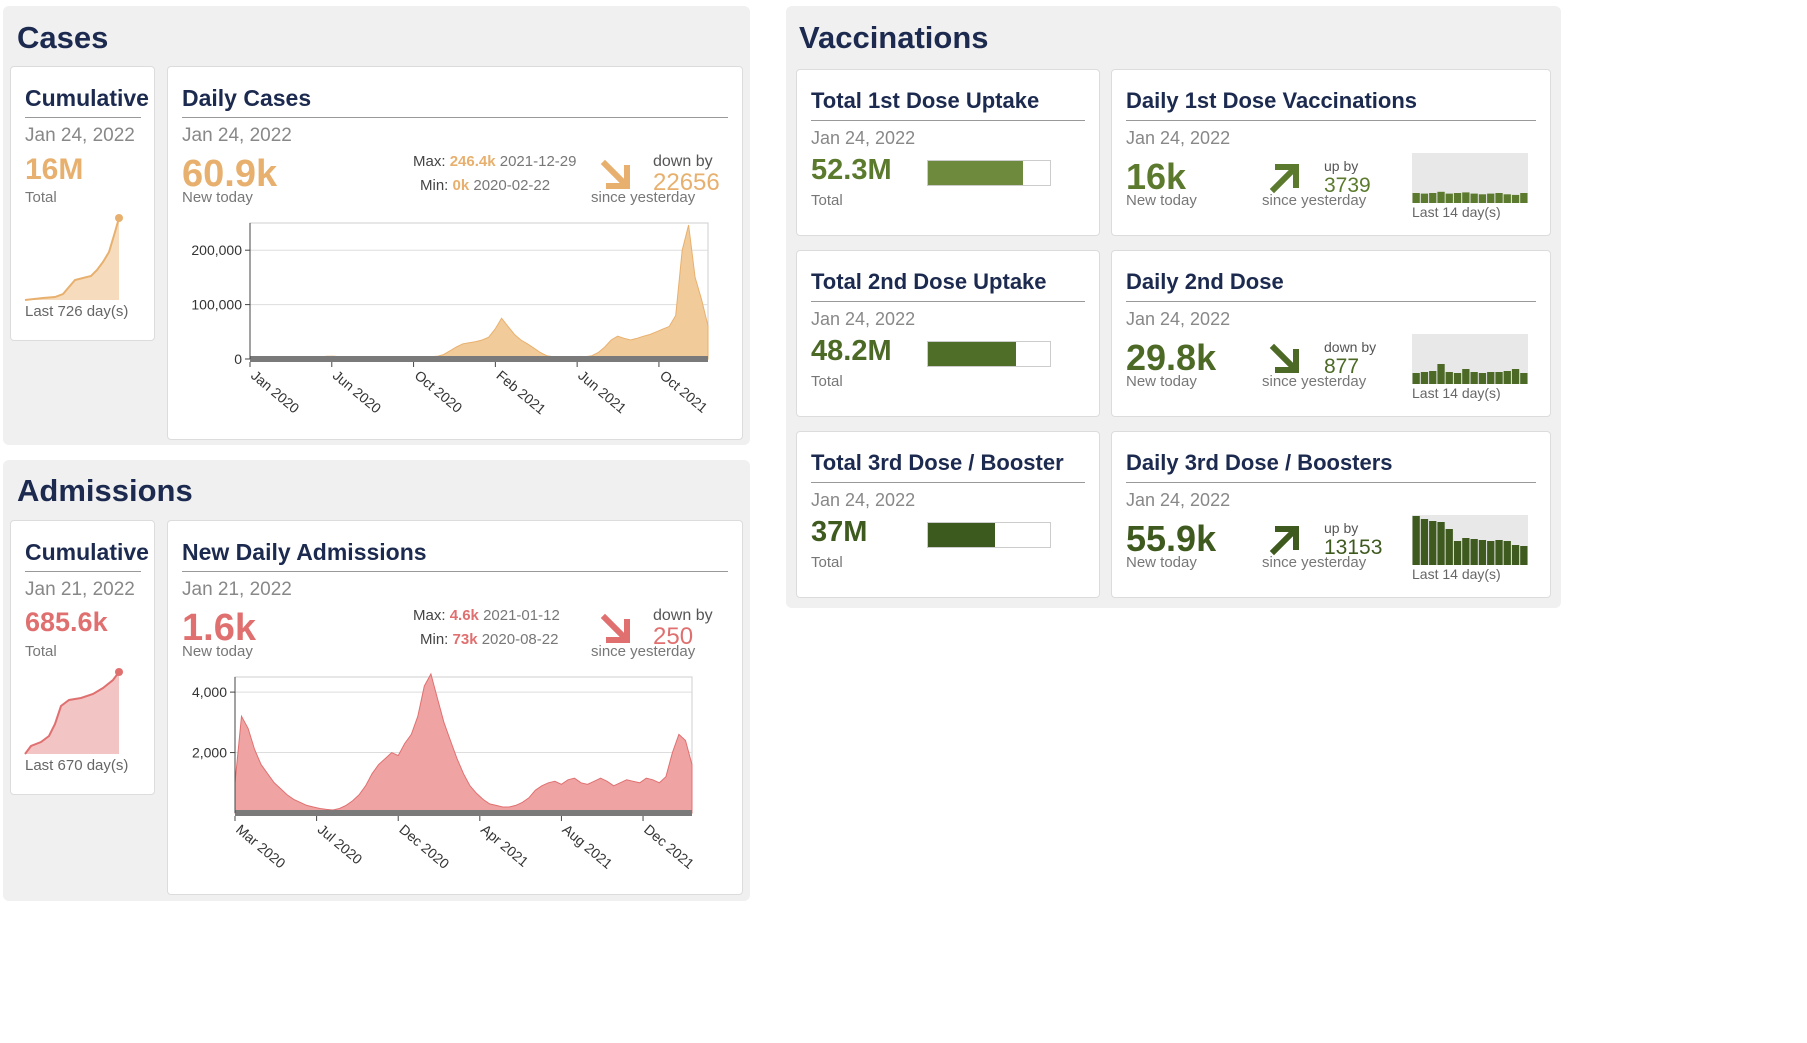  Describe the element at coordinates (105, 490) in the screenshot. I see `admissions-panel-title: Admissions` at that location.